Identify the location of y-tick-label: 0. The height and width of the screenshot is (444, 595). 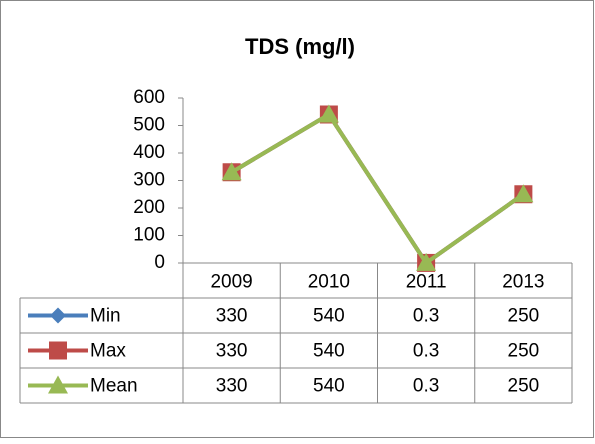
(159, 262).